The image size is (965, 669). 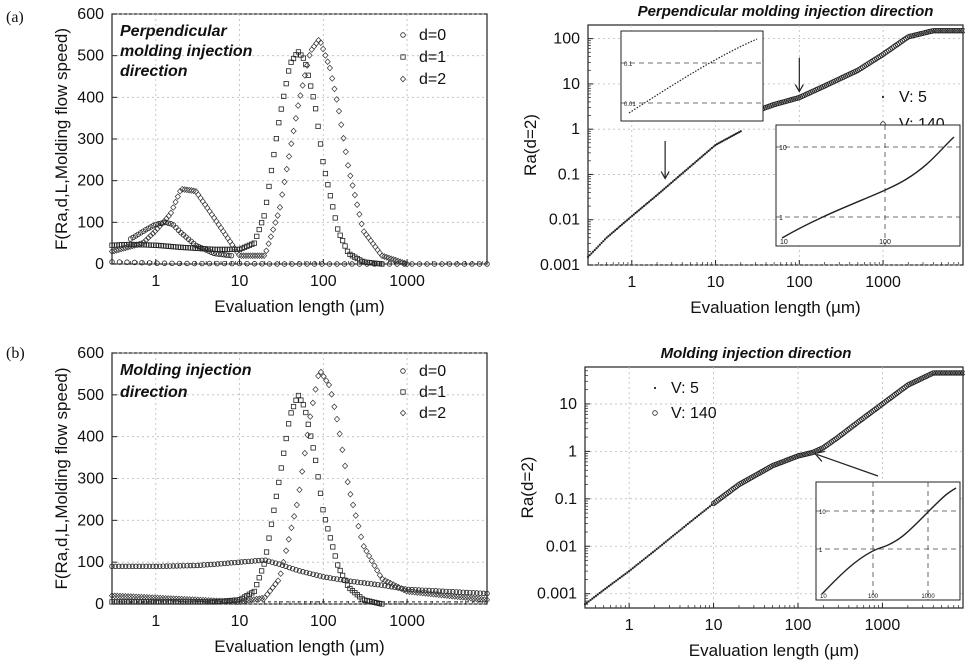 What do you see at coordinates (90, 520) in the screenshot?
I see `b-left-ytick-label: 200` at bounding box center [90, 520].